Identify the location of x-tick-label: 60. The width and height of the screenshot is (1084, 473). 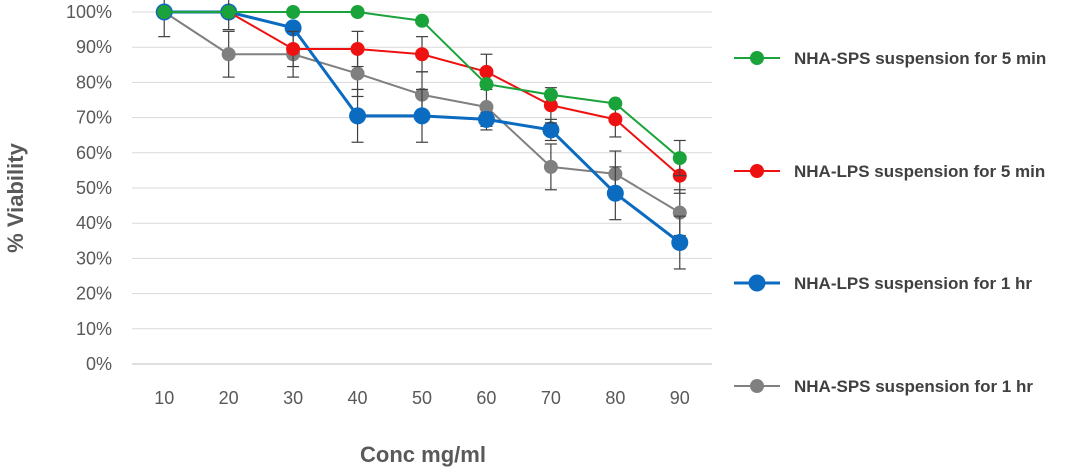
(486, 398).